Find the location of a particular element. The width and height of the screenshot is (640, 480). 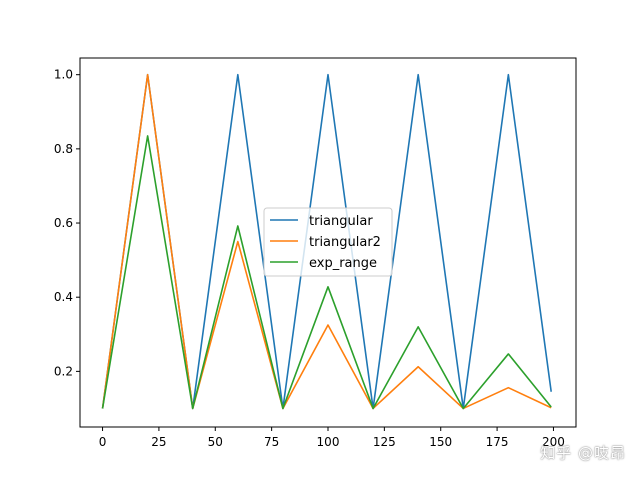

y-tick-label: 0.8 is located at coordinates (63, 149).